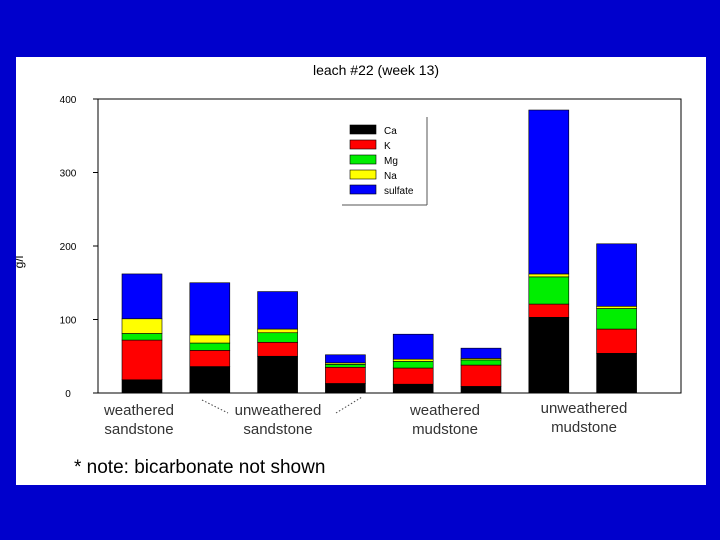 The height and width of the screenshot is (540, 720). What do you see at coordinates (391, 161) in the screenshot?
I see `legend-entry: Mg` at bounding box center [391, 161].